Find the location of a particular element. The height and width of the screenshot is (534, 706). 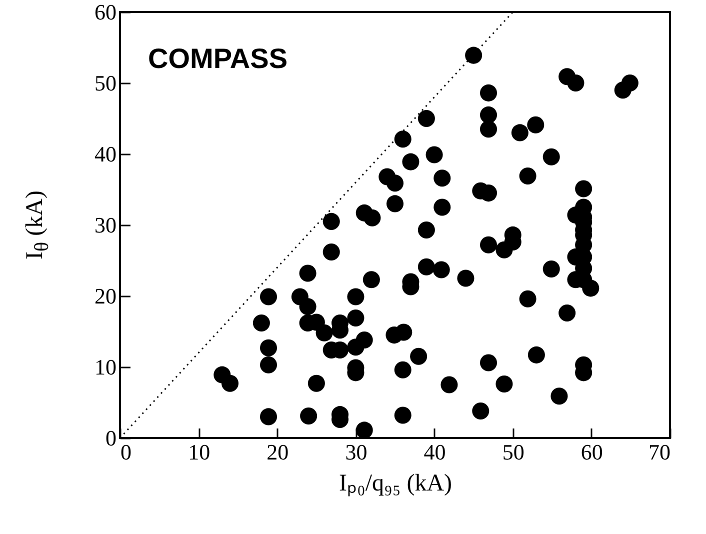

y-tick-label: 60 is located at coordinates (105, 12).